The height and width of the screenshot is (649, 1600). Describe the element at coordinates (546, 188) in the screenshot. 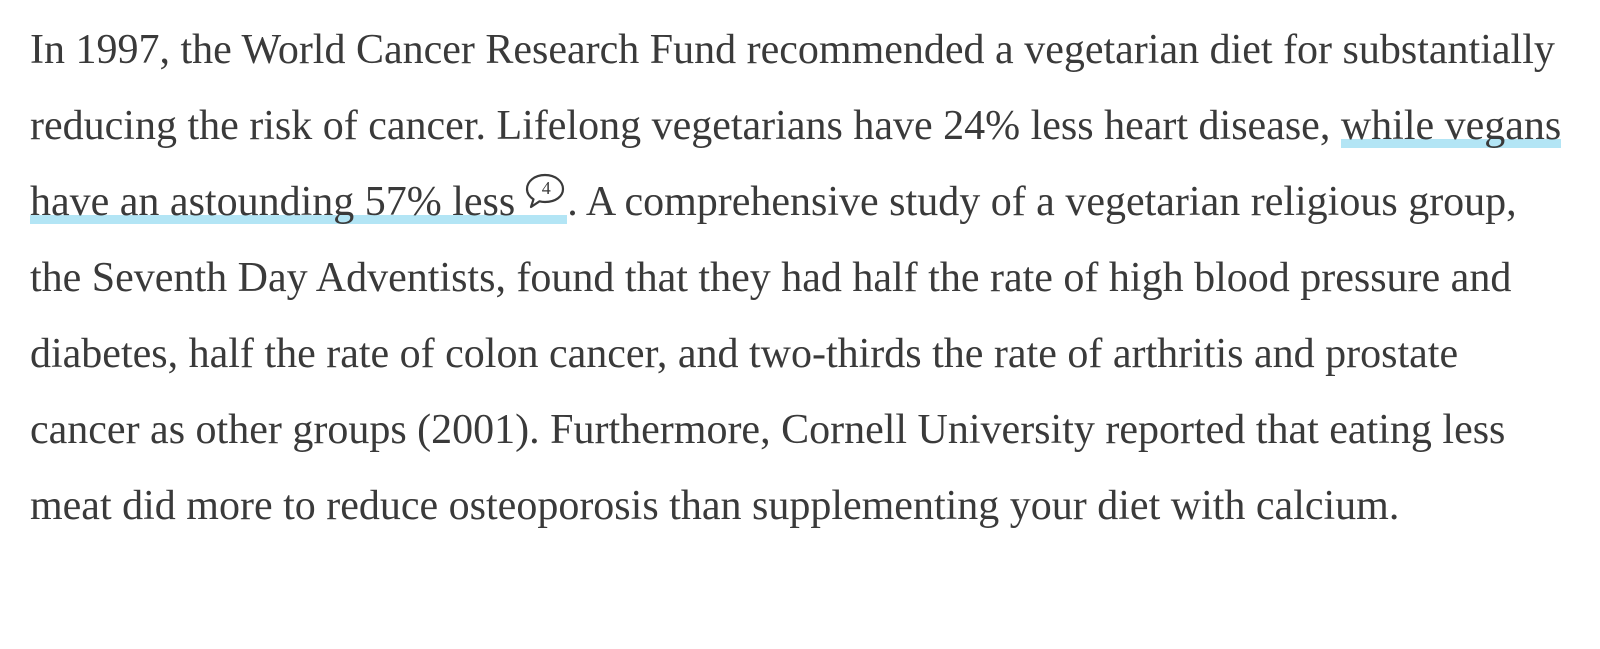

I see `comment-count: 4` at that location.